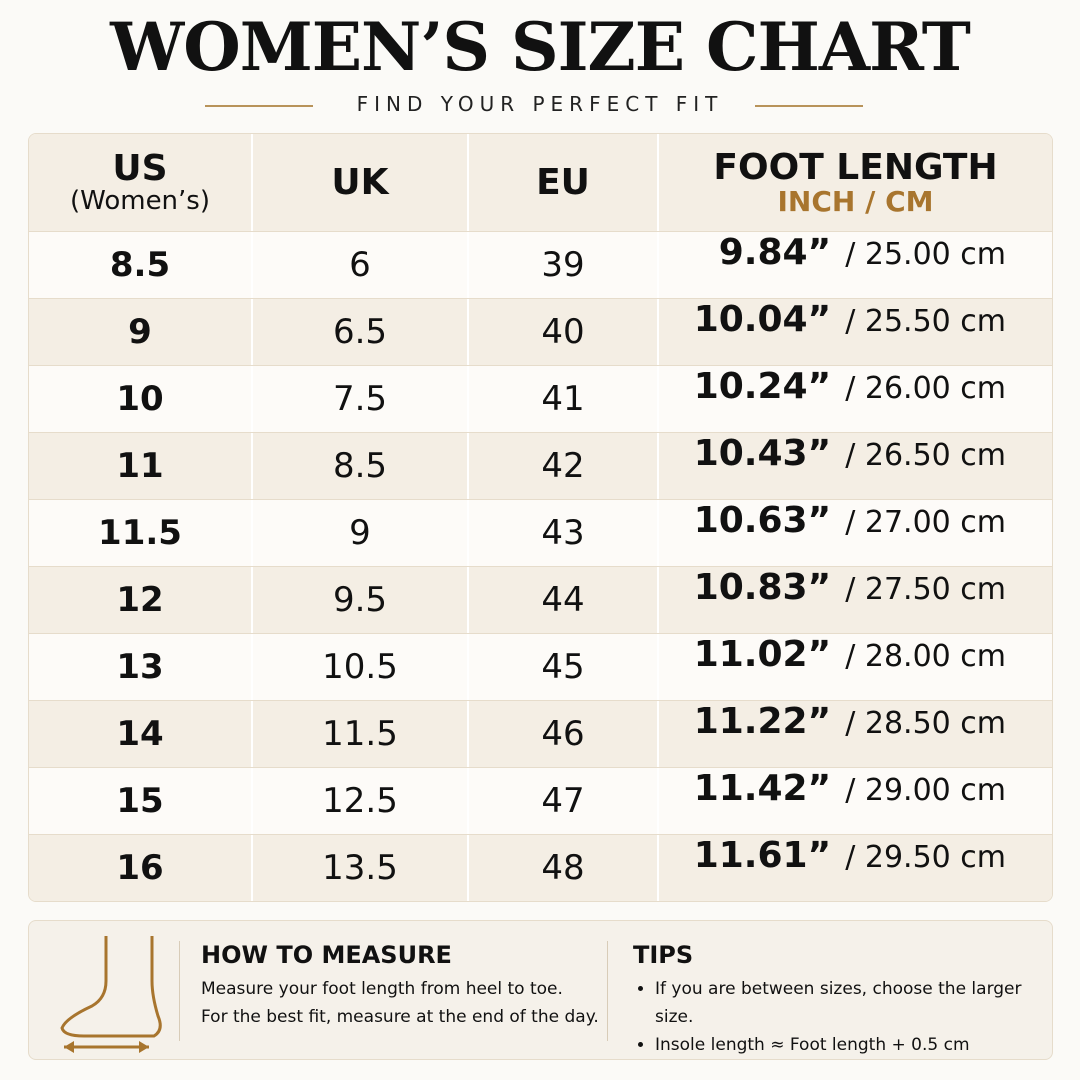 The height and width of the screenshot is (1080, 1080). Describe the element at coordinates (762, 386) in the screenshot. I see `inch: 10.24”` at that location.